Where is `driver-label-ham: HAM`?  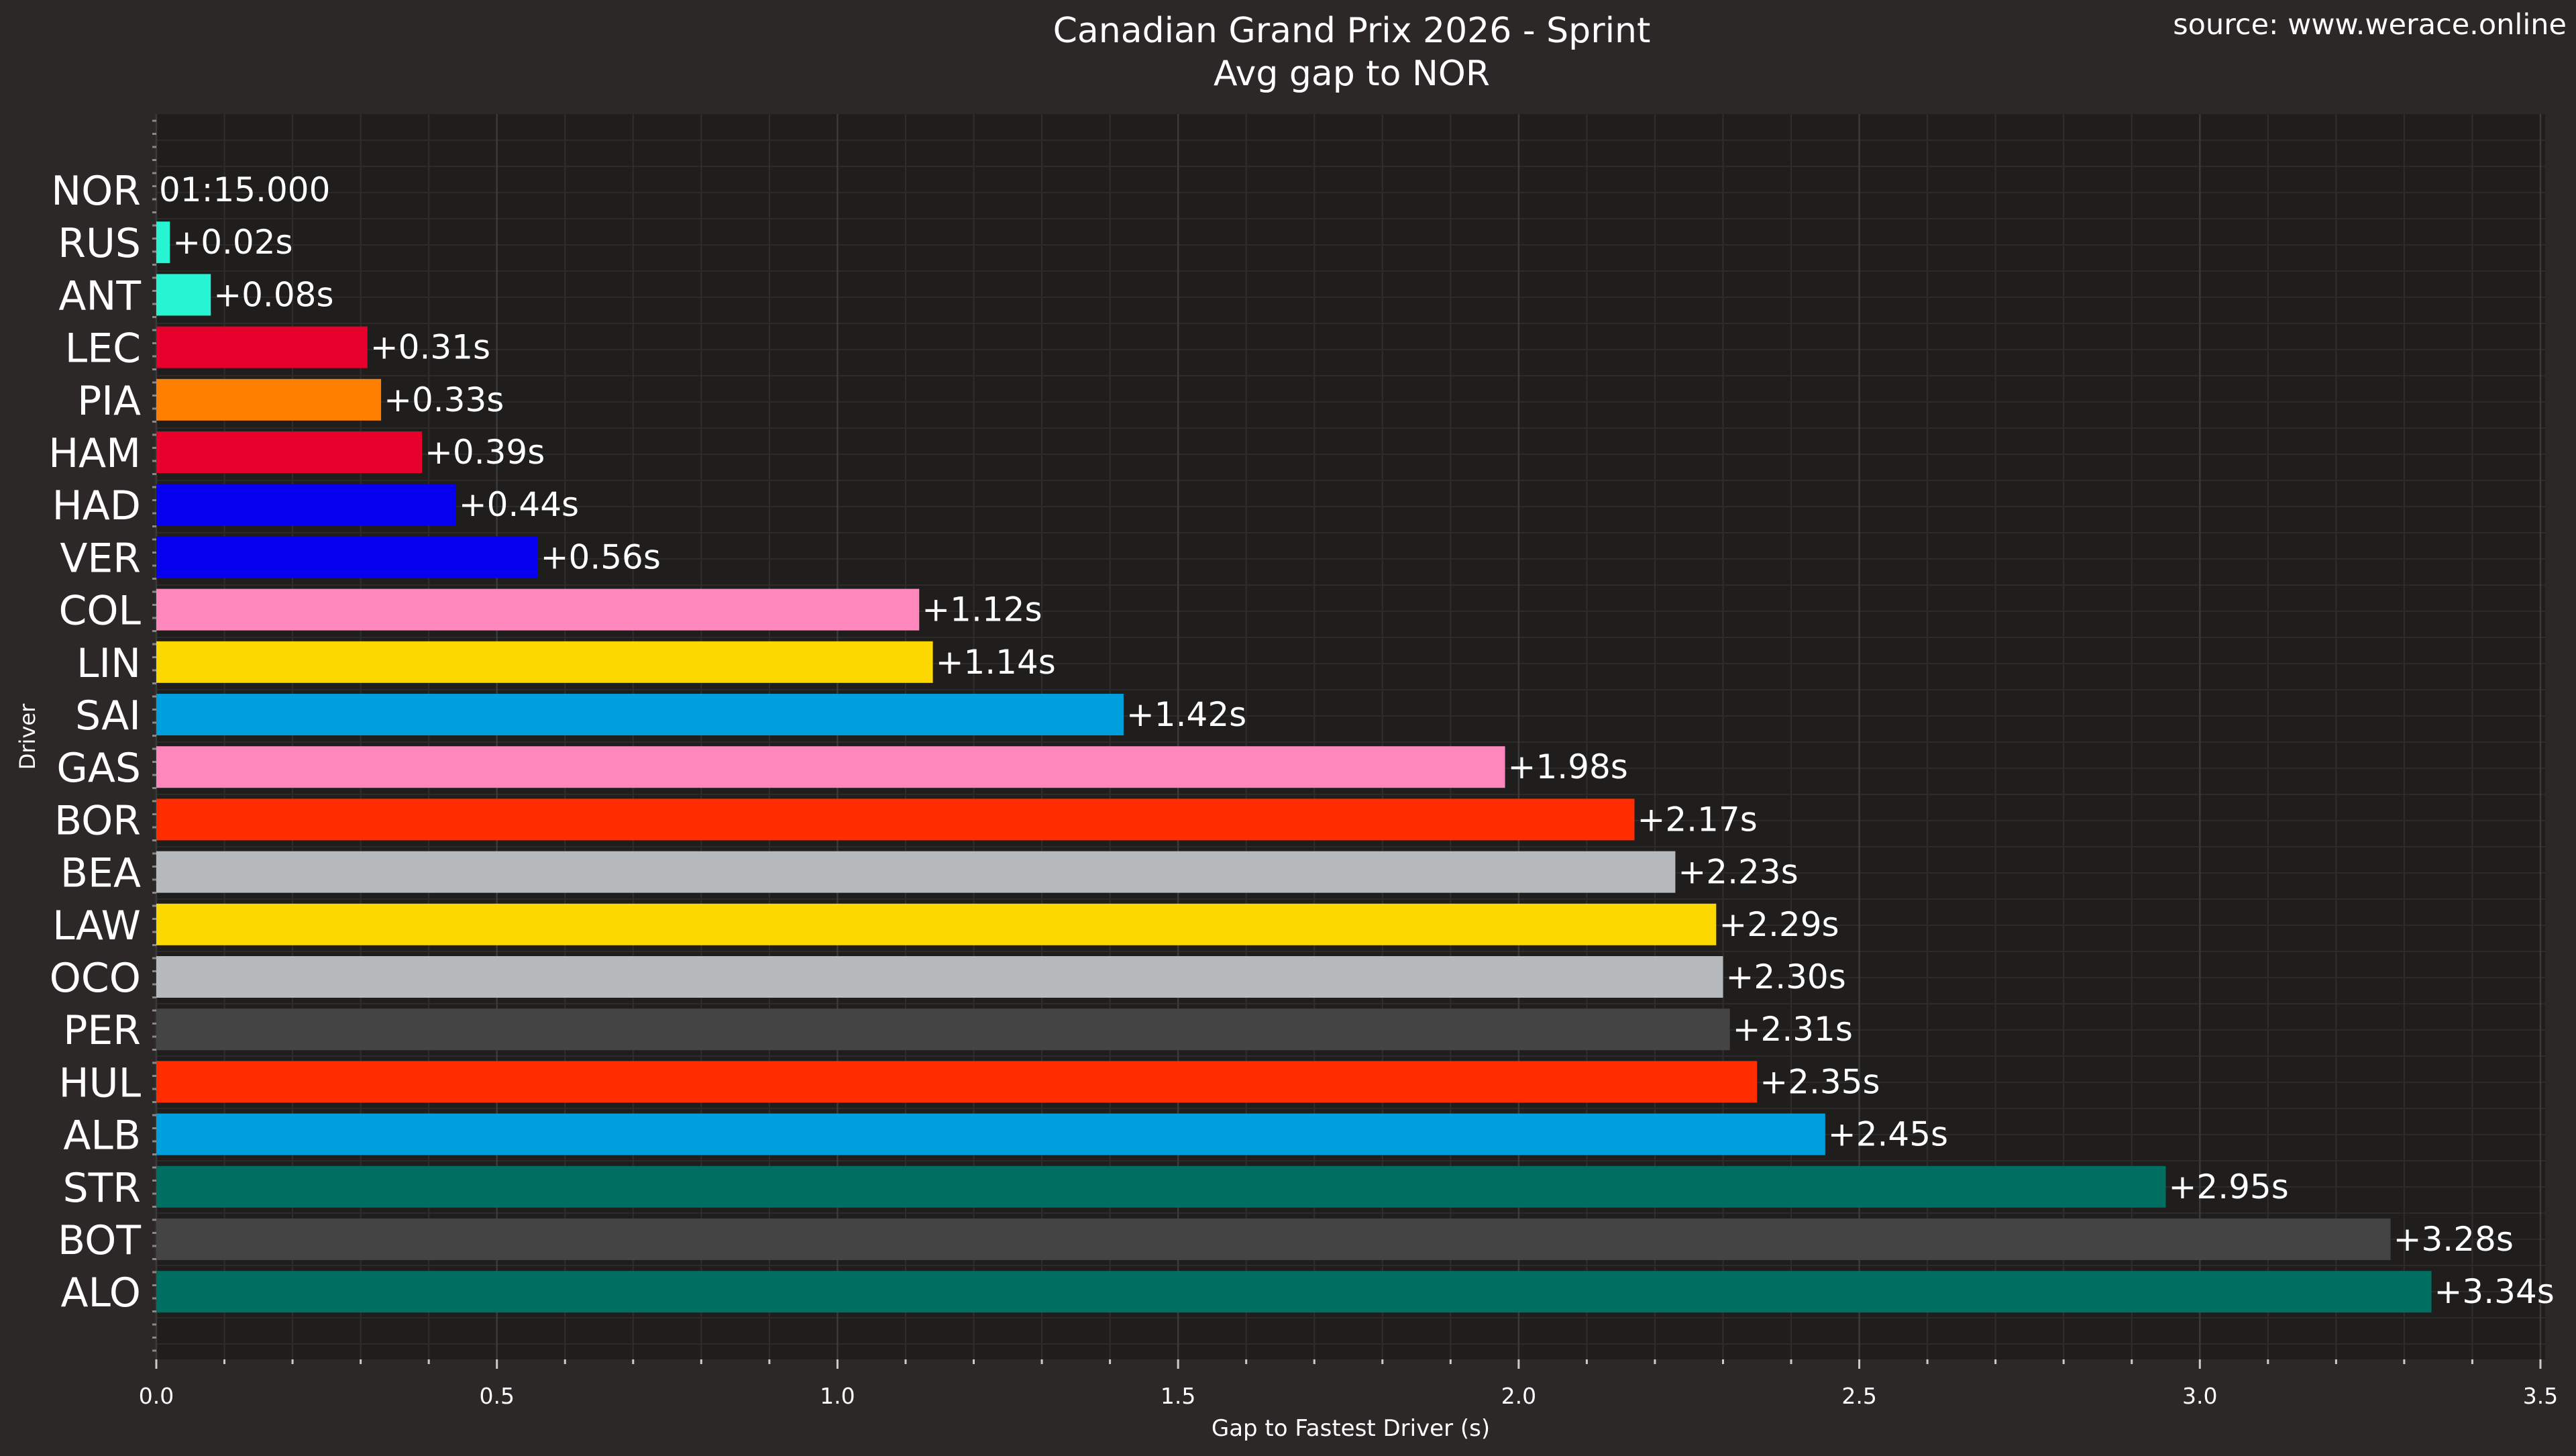
driver-label-ham: HAM is located at coordinates (94, 454).